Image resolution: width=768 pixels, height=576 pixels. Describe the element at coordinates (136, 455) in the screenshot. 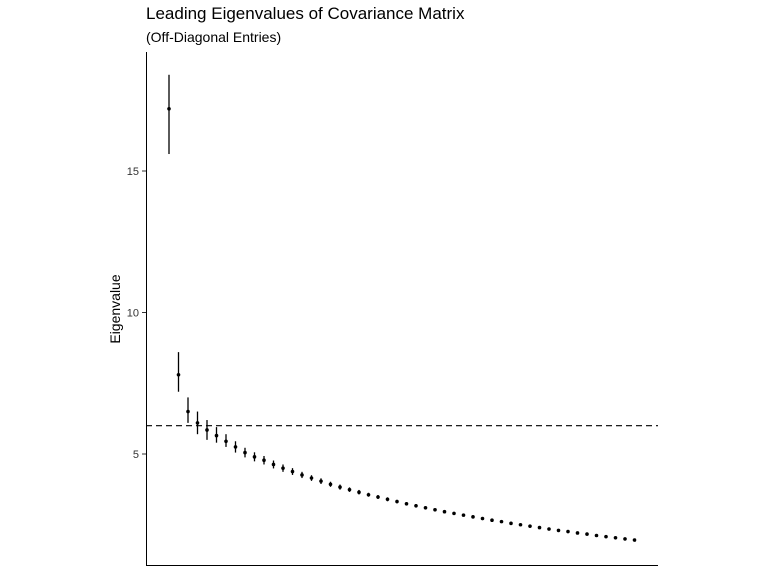

I see `y-tick-label: 5` at that location.